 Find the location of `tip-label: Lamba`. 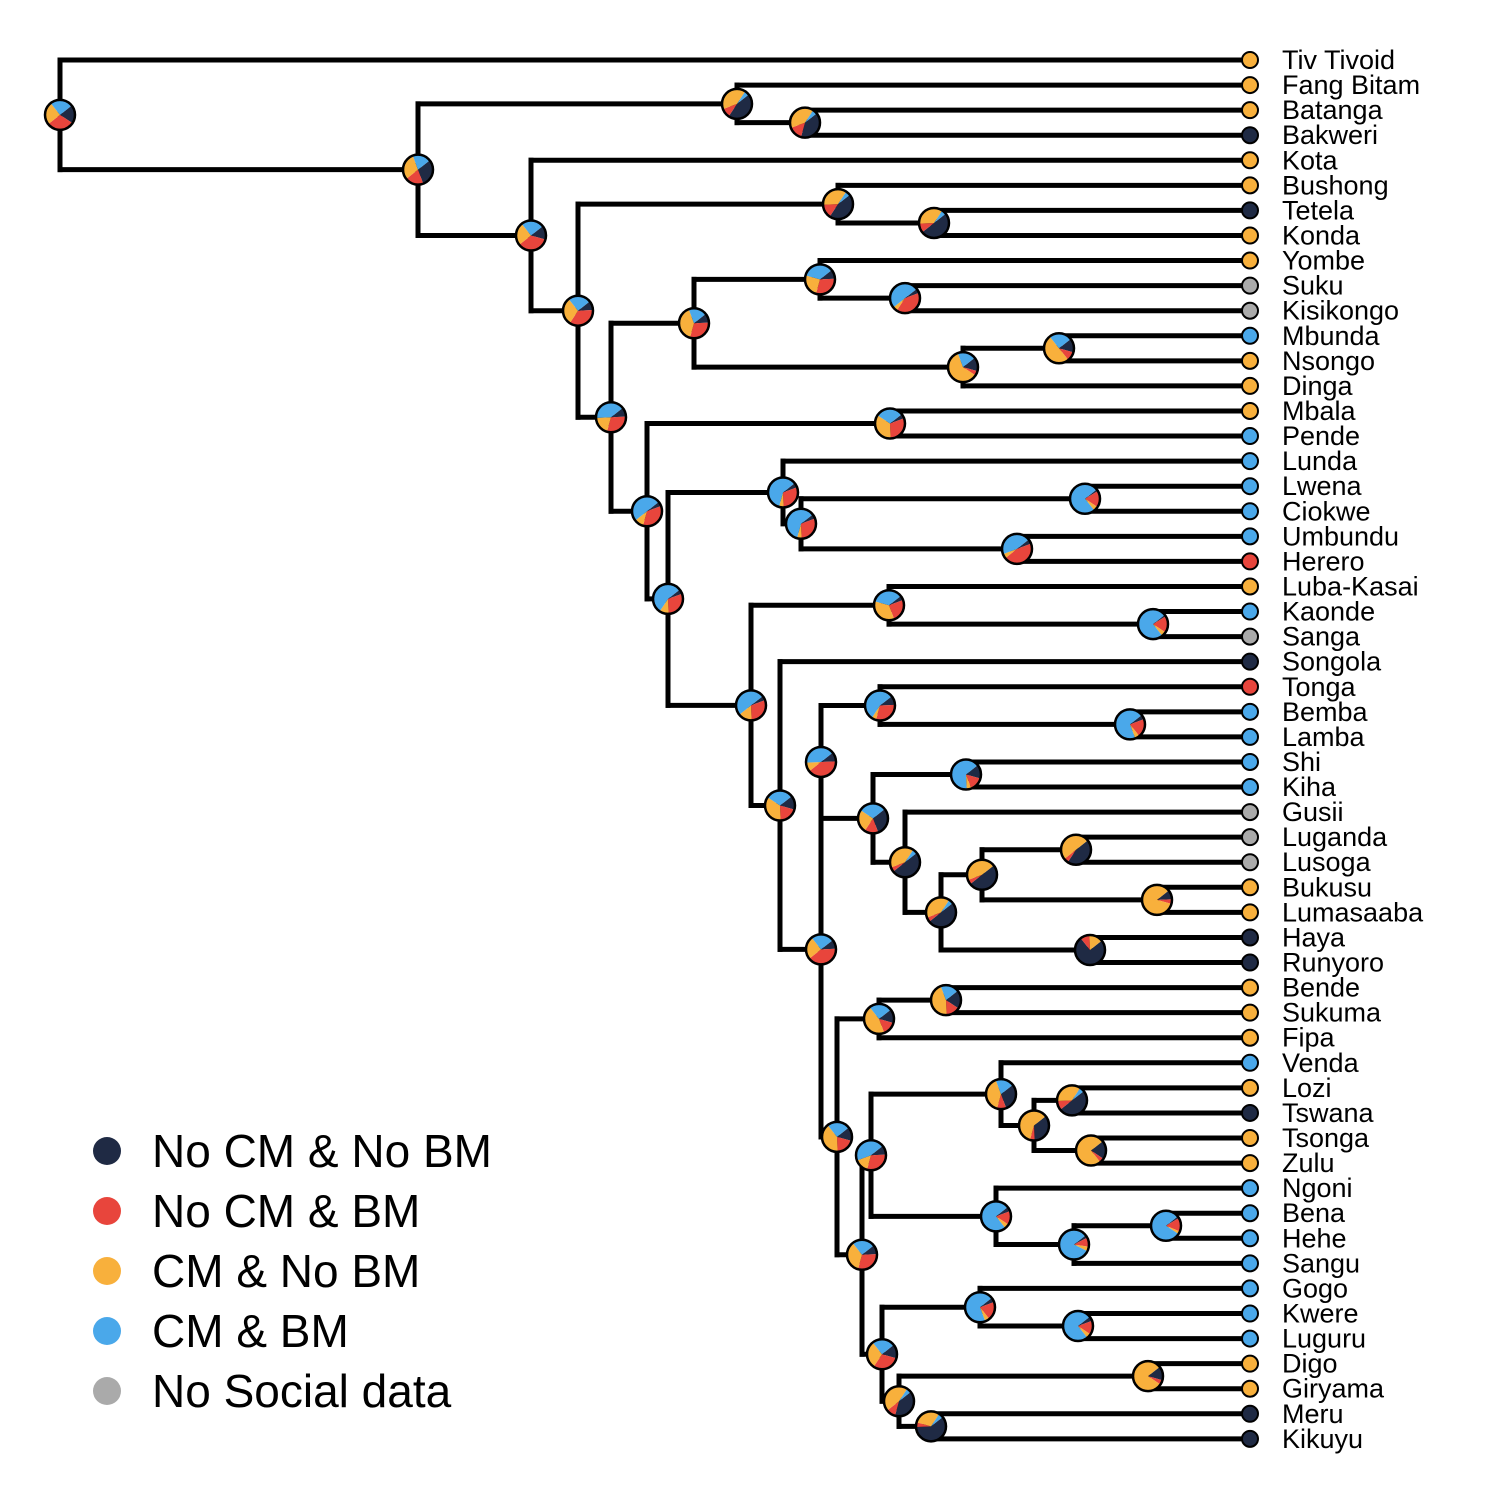

tip-label: Lamba is located at coordinates (1324, 737).